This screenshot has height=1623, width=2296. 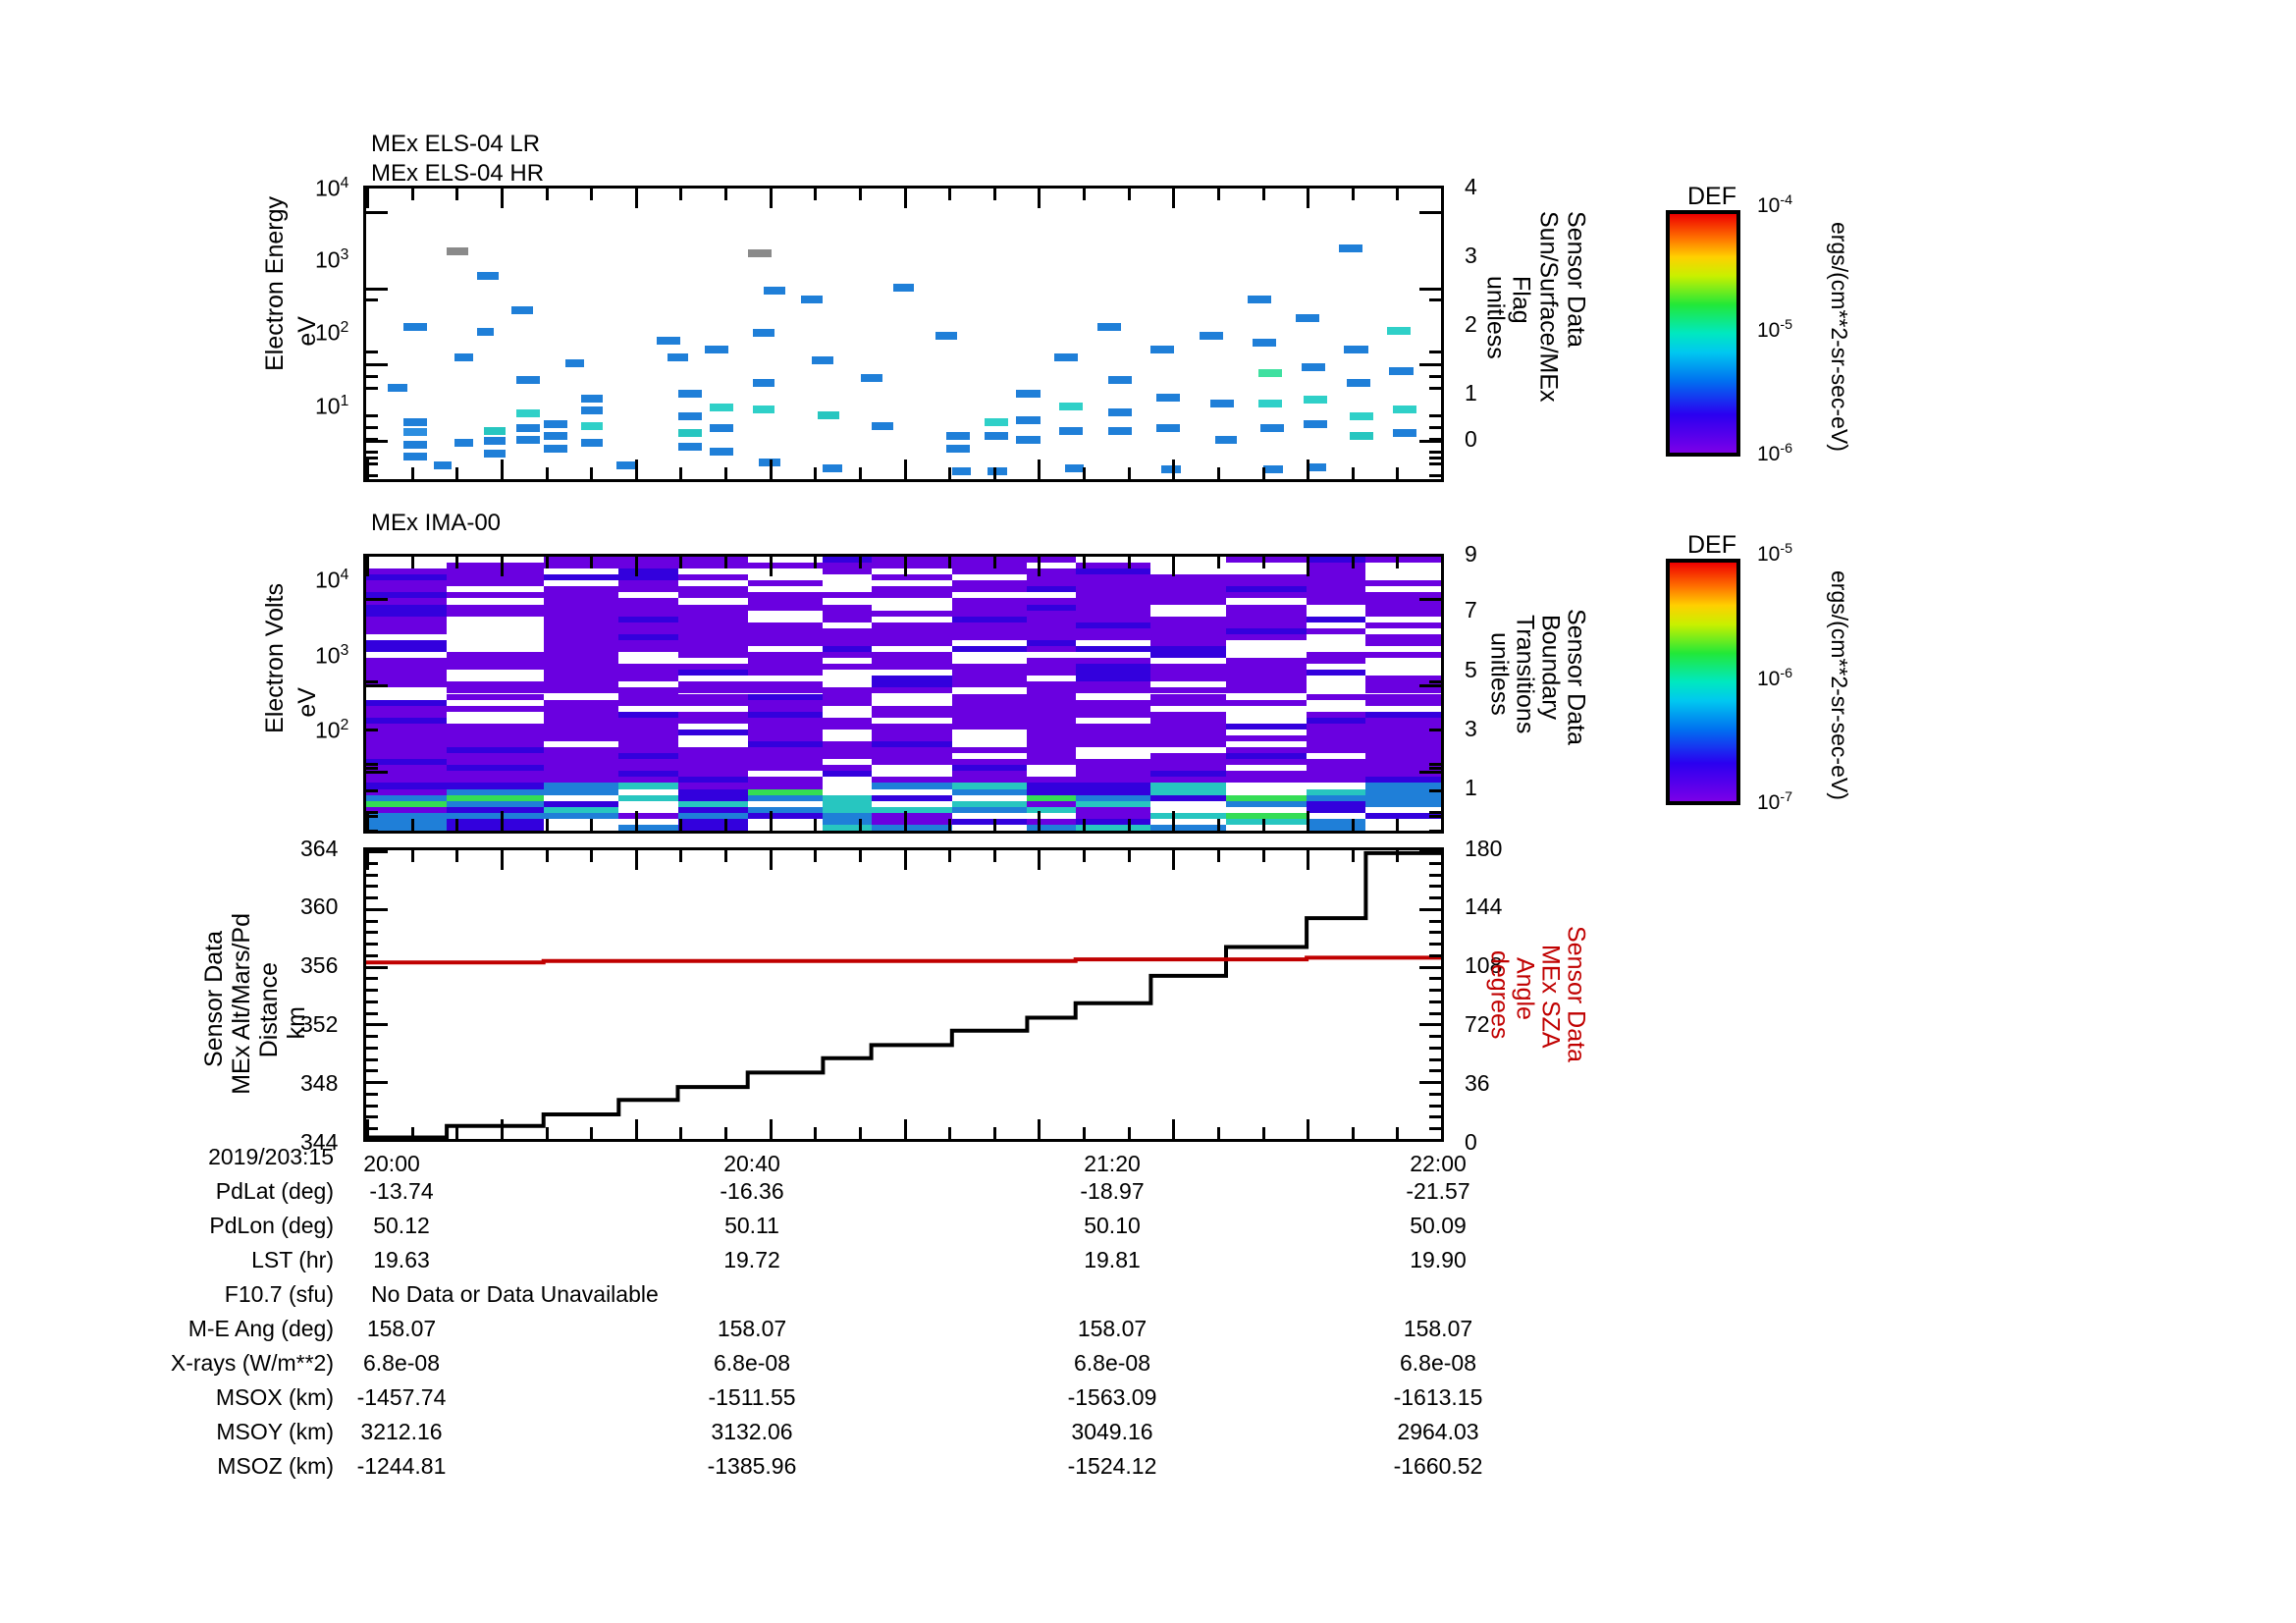 I want to click on ephemeris-cell: -21.57, so click(x=1438, y=1191).